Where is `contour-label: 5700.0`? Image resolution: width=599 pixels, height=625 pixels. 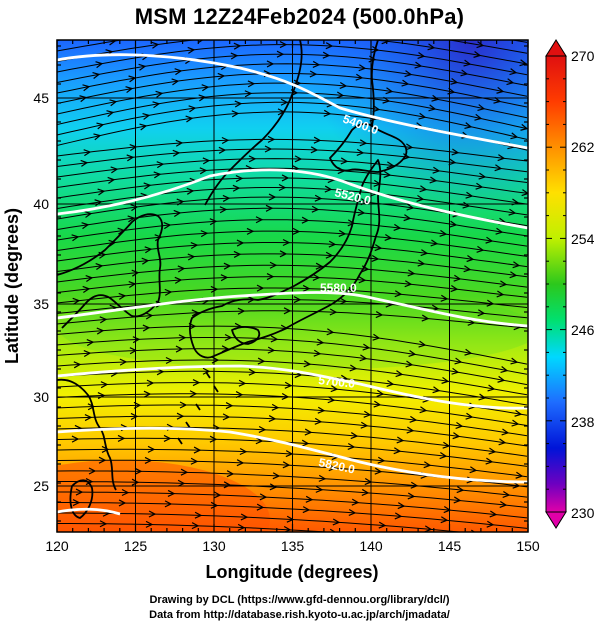 contour-label: 5700.0 is located at coordinates (337, 382).